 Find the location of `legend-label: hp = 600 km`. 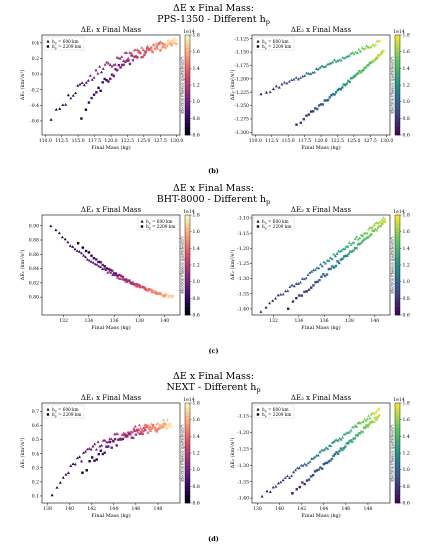

legend-label: hp = 600 km is located at coordinates (65, 410).